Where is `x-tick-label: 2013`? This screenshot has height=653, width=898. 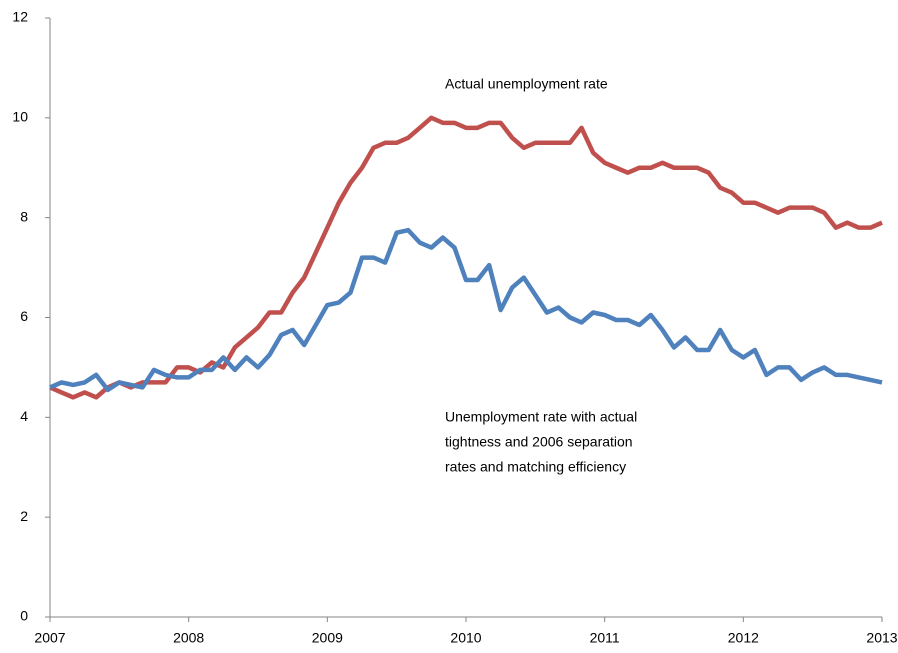
x-tick-label: 2013 is located at coordinates (881, 638).